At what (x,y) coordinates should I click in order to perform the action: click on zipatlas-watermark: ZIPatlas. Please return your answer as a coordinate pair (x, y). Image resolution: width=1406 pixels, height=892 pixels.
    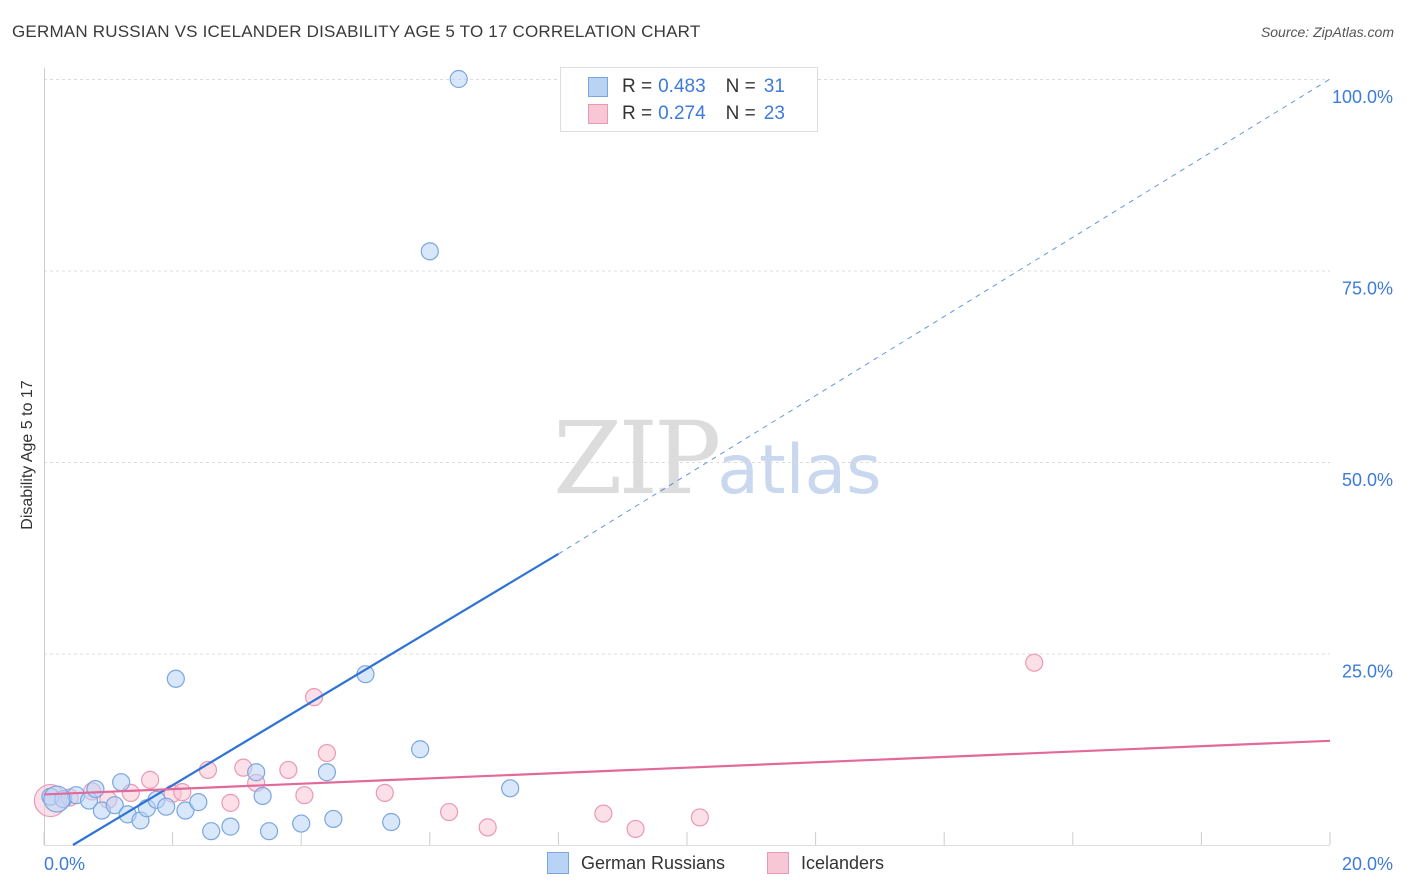
    Looking at the image, I should click on (717, 458).